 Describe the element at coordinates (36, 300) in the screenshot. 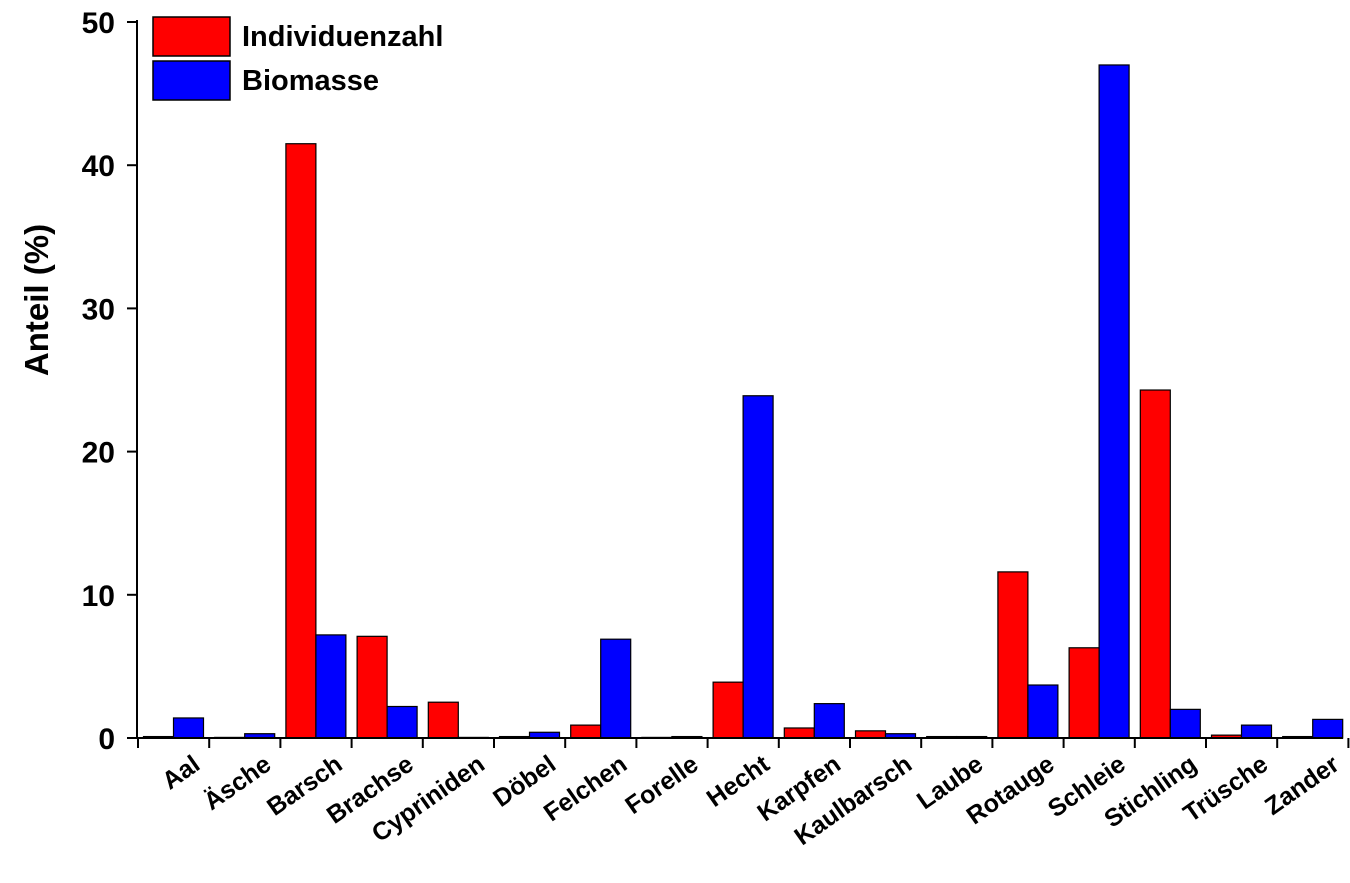

I see `y-axis-title: Anteil (%)` at that location.